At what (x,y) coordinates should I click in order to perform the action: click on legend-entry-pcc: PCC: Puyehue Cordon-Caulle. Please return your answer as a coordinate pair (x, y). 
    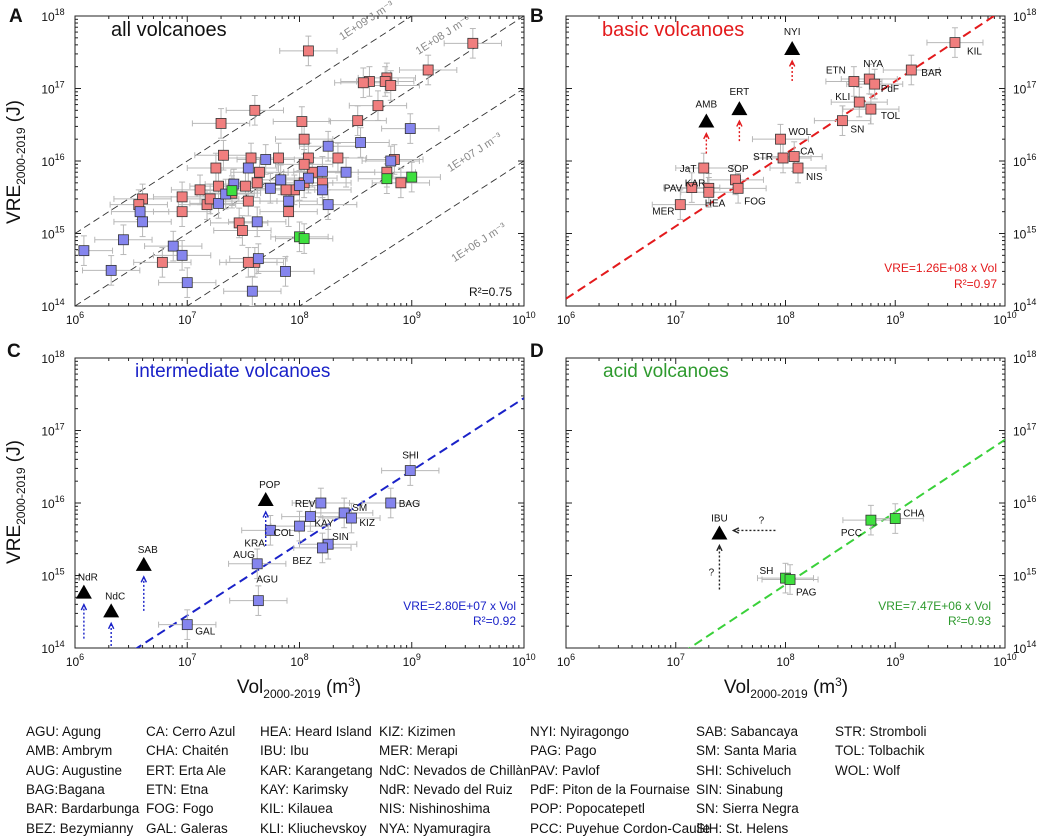
    Looking at the image, I should click on (620, 828).